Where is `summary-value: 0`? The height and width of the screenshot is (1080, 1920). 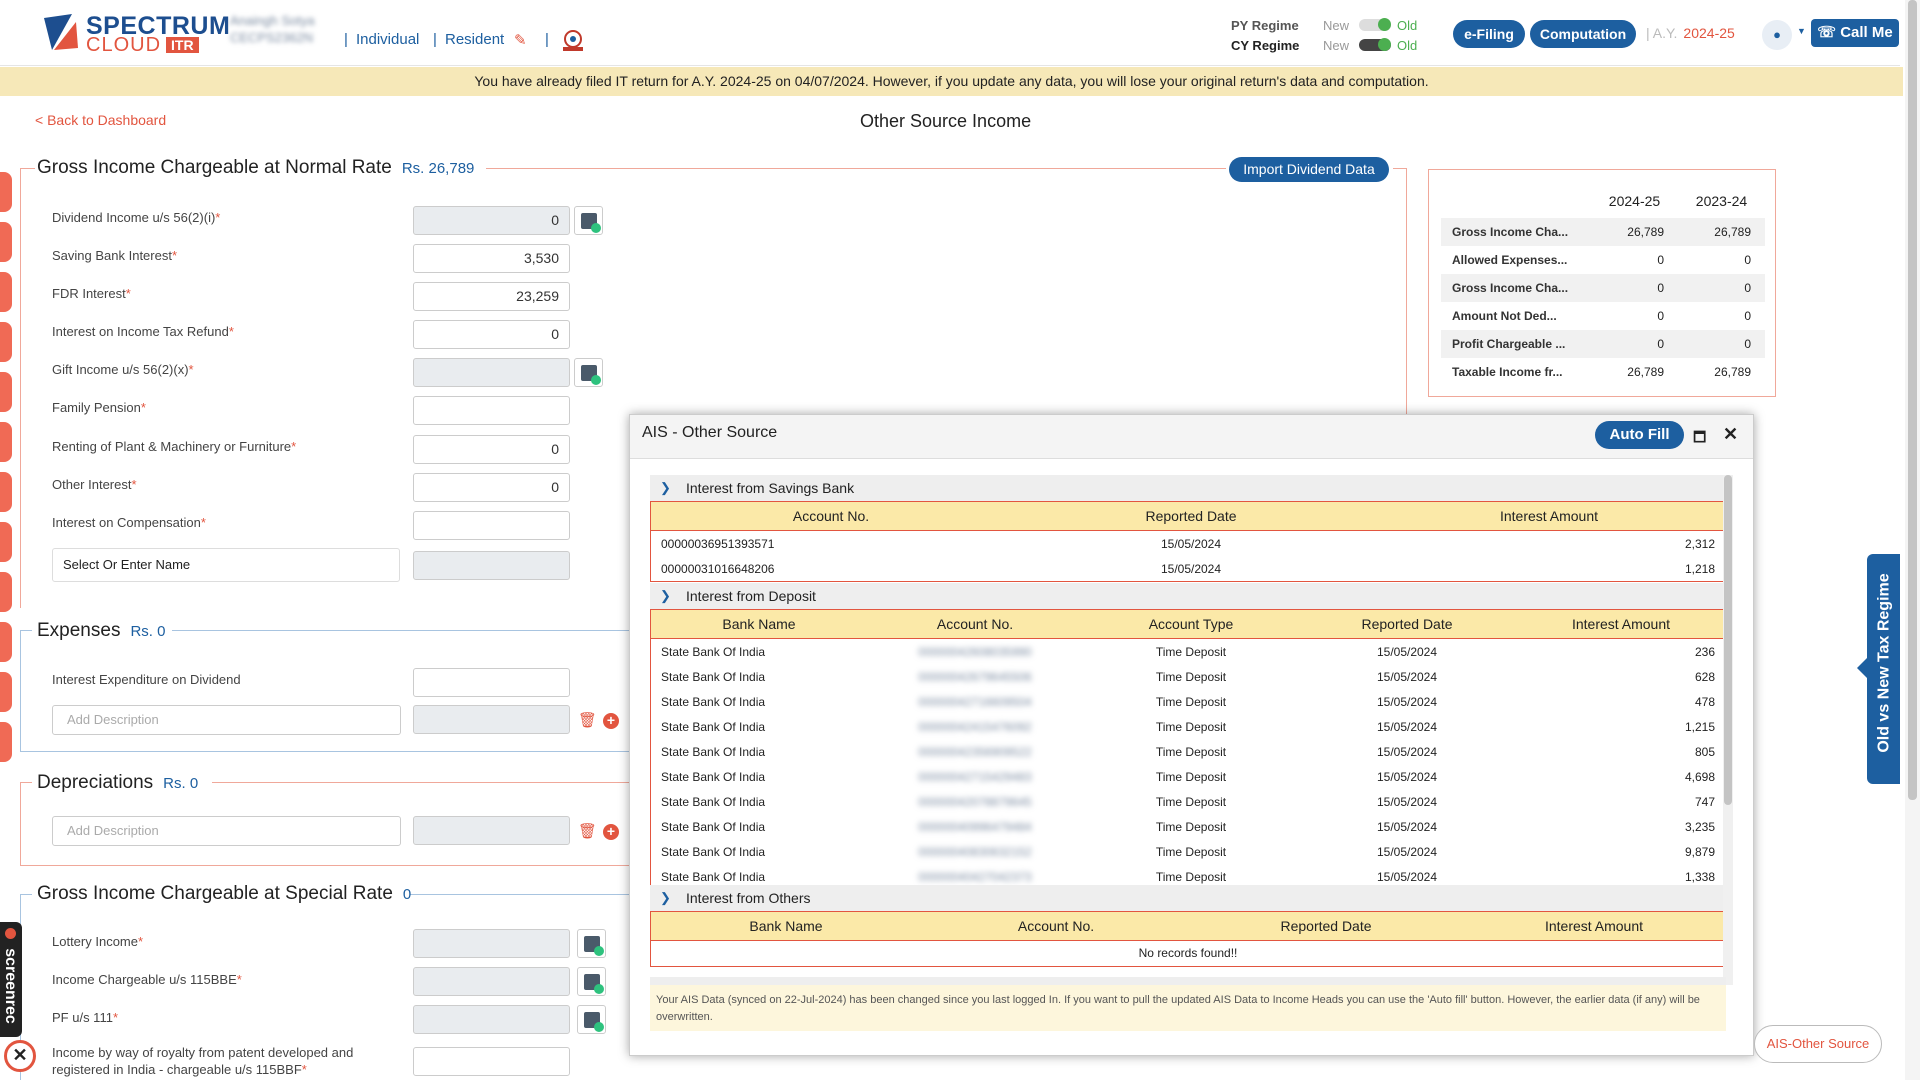
summary-value: 0 is located at coordinates (1660, 260).